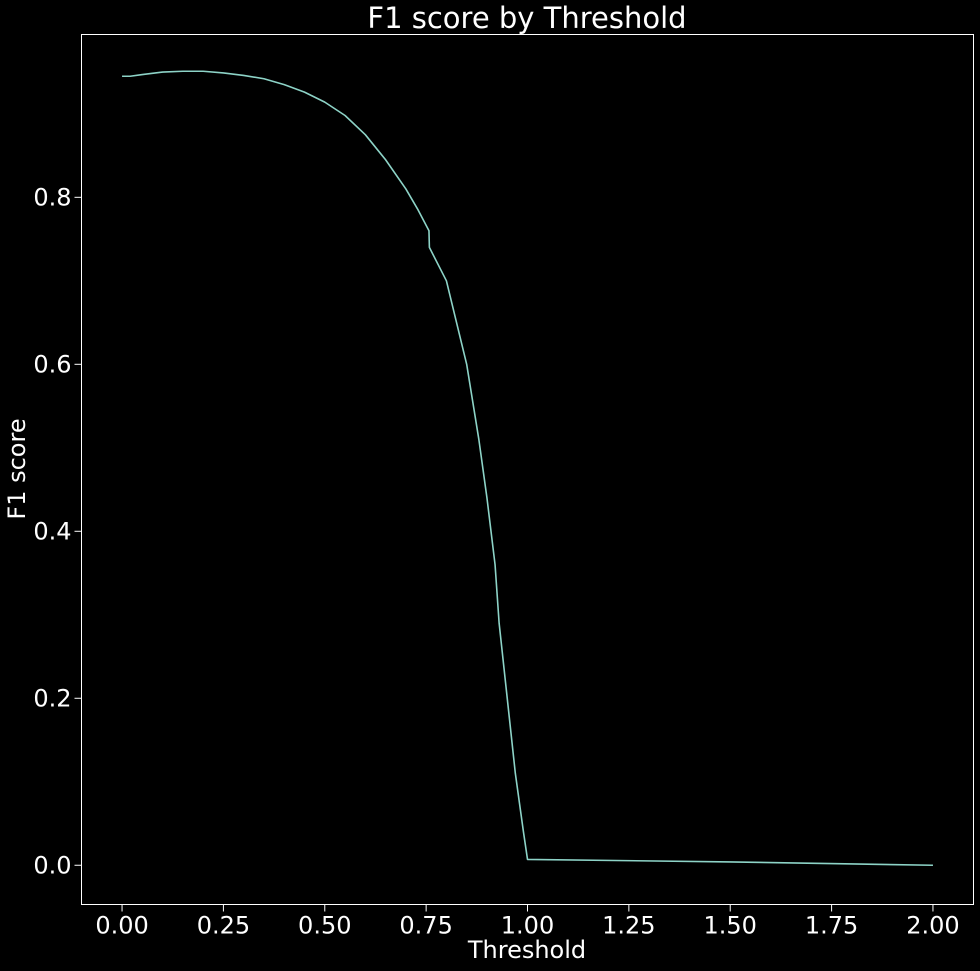  Describe the element at coordinates (52, 531) in the screenshot. I see `y-tick-label: 0.4` at that location.